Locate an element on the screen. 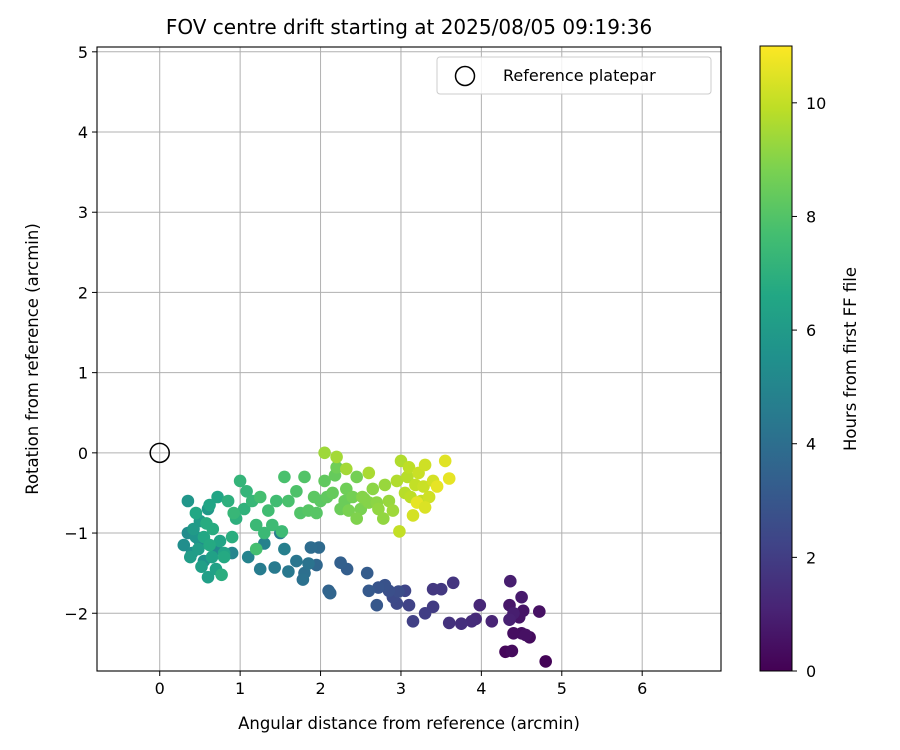 This screenshot has width=900, height=750. x-tick-label: 1 is located at coordinates (240, 688).